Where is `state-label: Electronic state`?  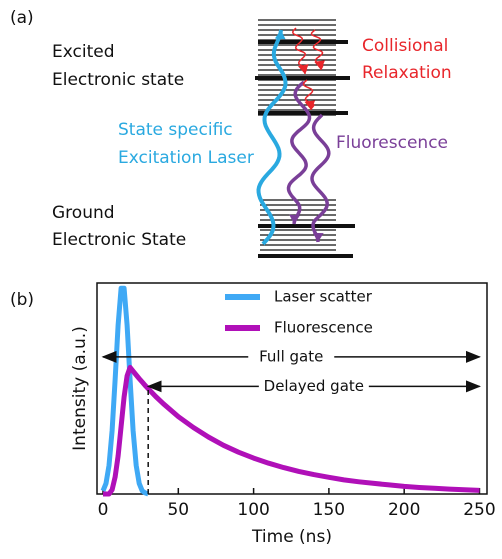
state-label: Electronic state is located at coordinates (118, 80).